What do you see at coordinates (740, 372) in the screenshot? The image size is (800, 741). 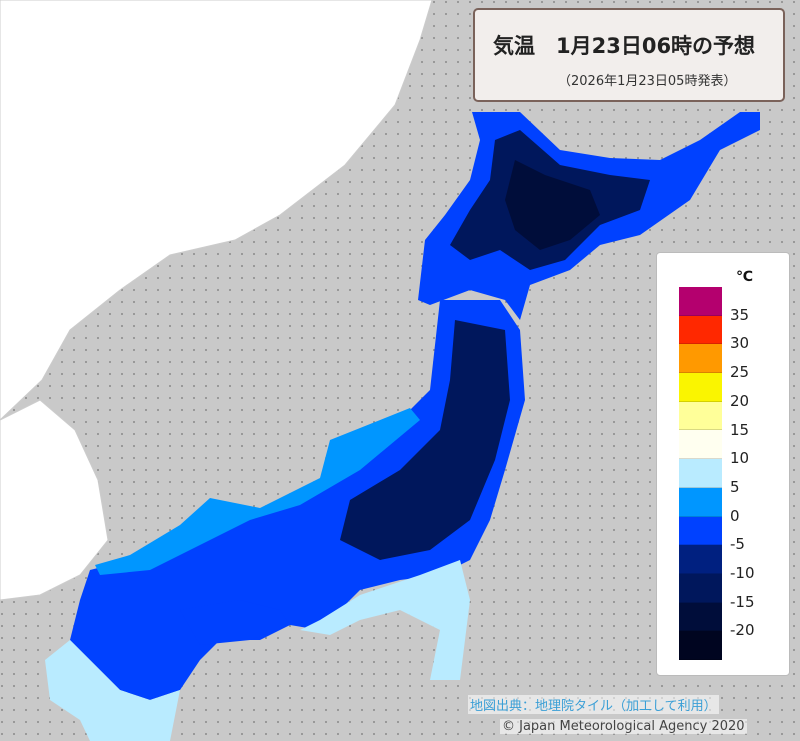 I see `legend-tick: 25` at bounding box center [740, 372].